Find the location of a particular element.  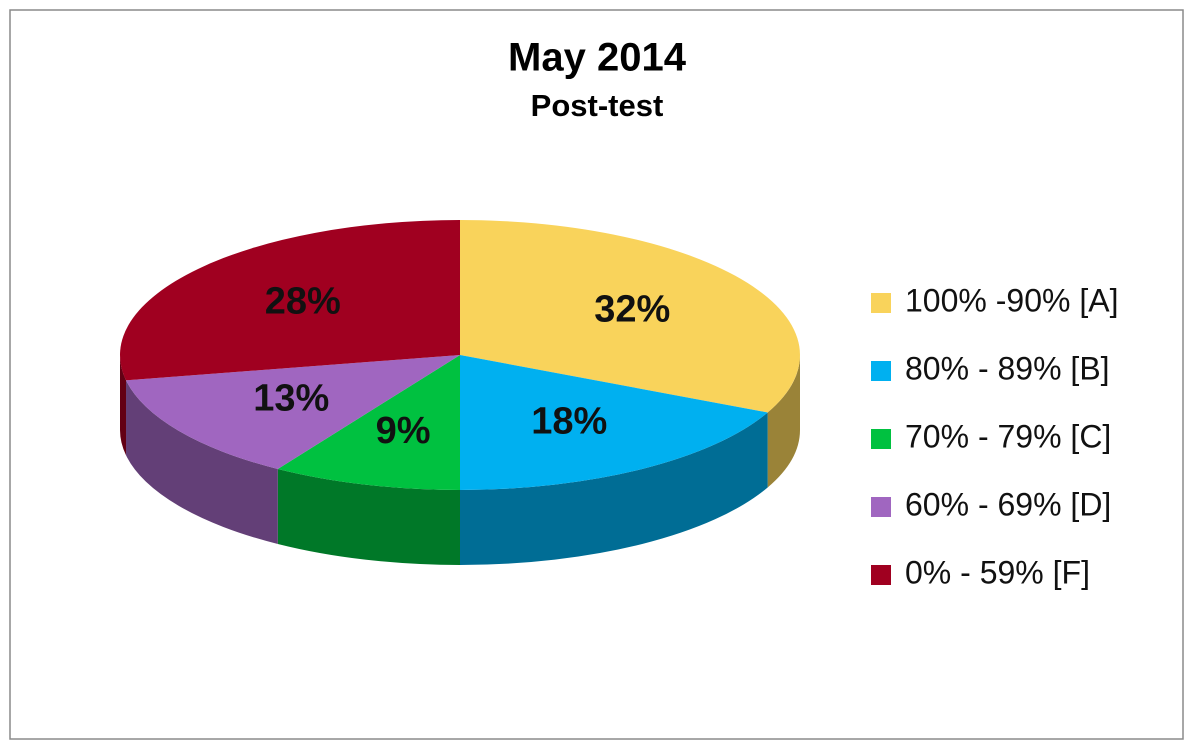

legend-label: 0% - 59% [F] is located at coordinates (997, 572).